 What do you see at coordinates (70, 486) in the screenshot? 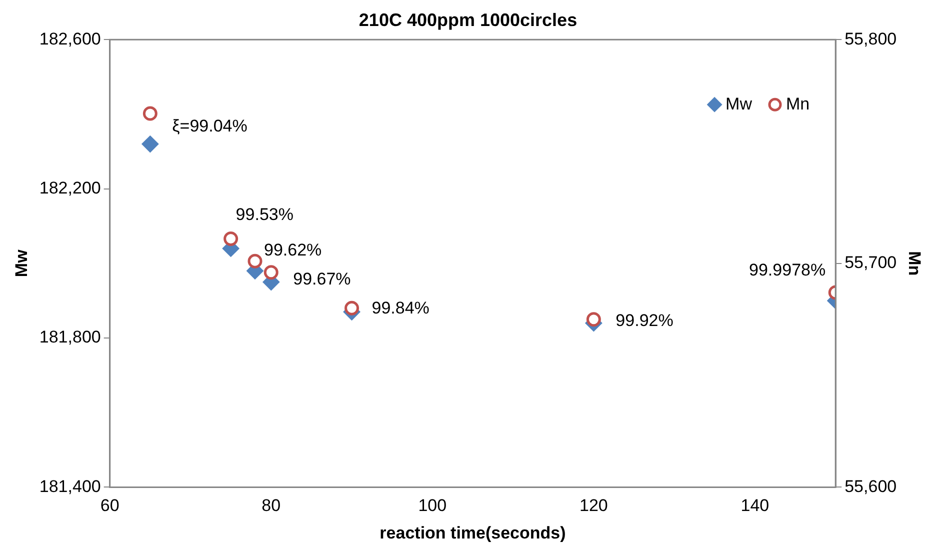
I see `y-tick-label: 181,400` at bounding box center [70, 486].